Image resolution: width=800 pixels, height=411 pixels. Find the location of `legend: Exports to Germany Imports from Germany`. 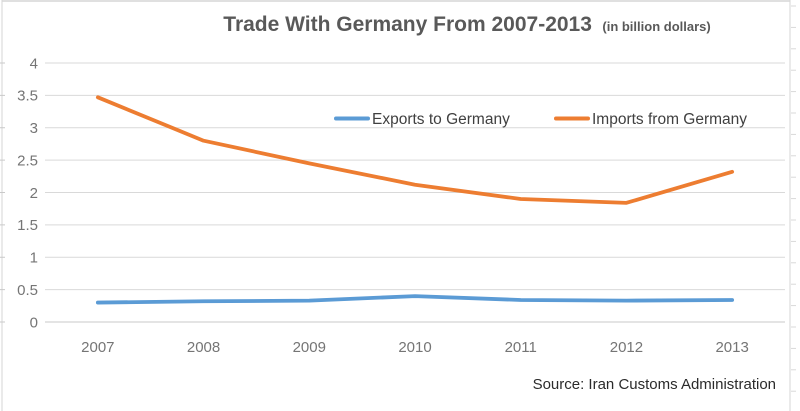

legend: Exports to Germany Imports from Germany is located at coordinates (540, 119).